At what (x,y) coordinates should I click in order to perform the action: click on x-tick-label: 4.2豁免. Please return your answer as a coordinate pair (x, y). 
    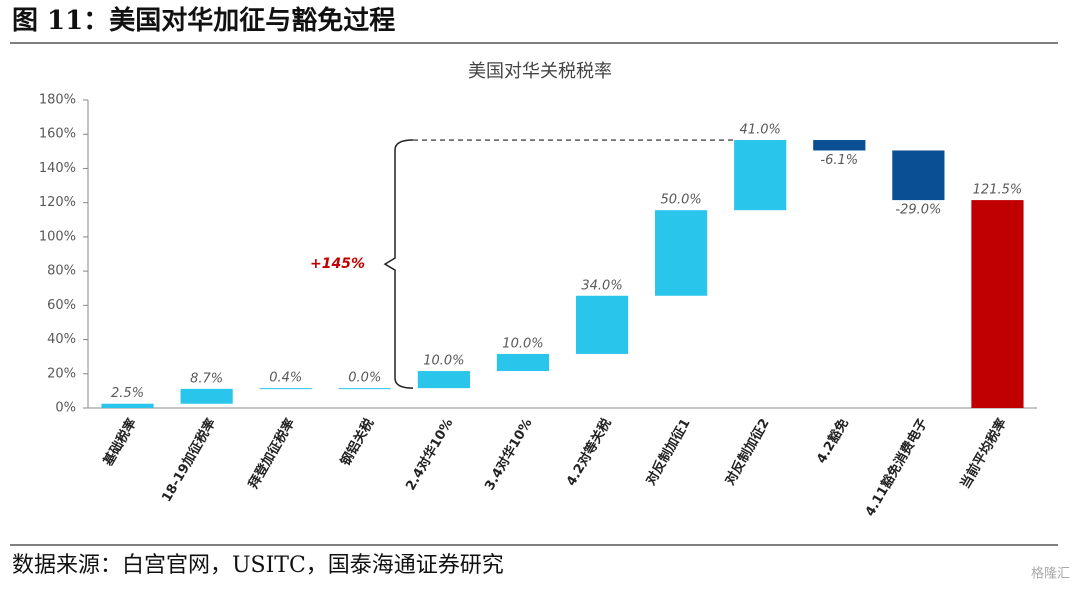
    Looking at the image, I should click on (832, 441).